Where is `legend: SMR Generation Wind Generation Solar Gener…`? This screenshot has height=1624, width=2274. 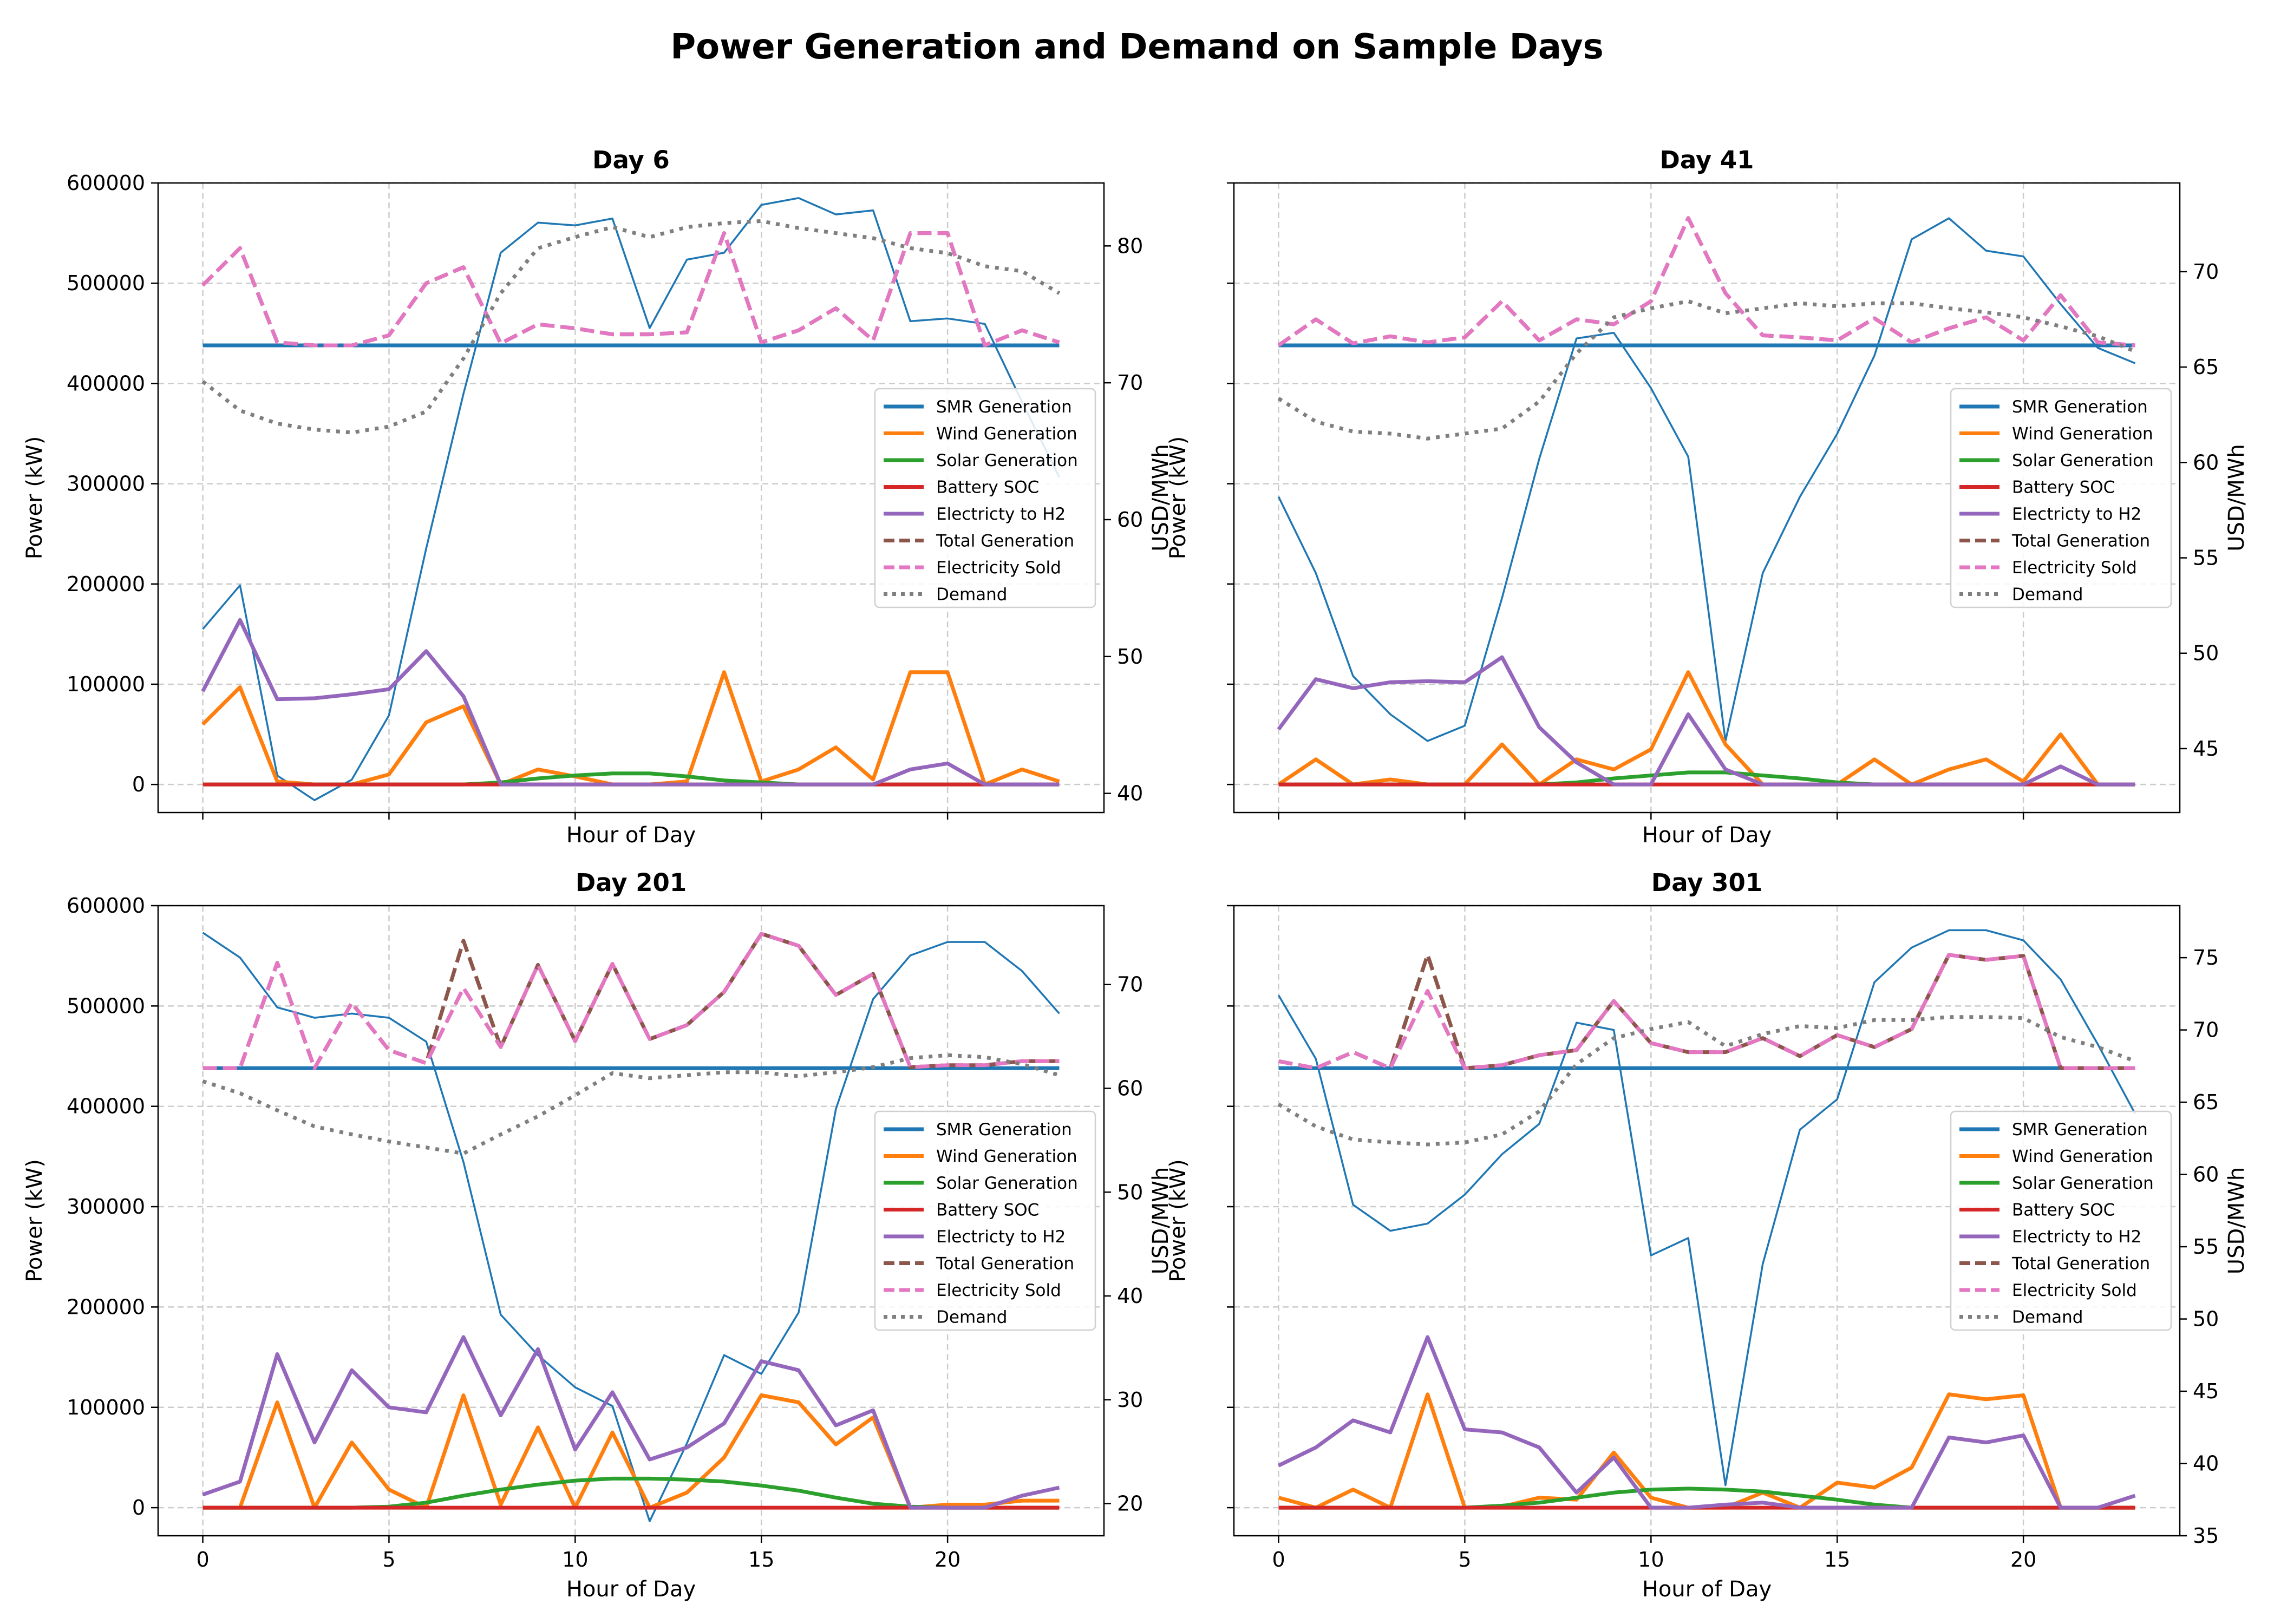 legend: SMR Generation Wind Generation Solar Gener… is located at coordinates (985, 1221).